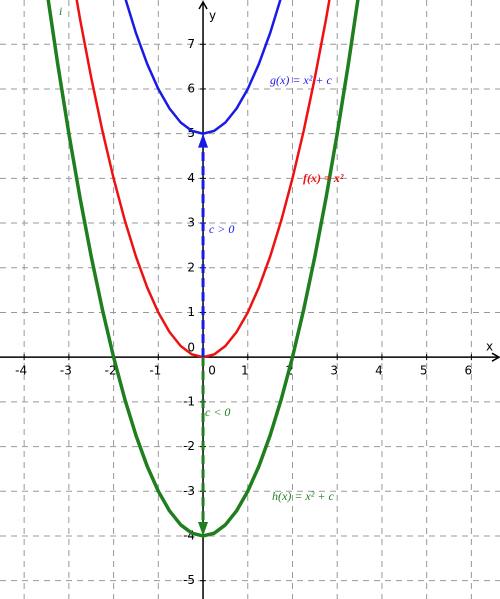  What do you see at coordinates (60, 11) in the screenshot?
I see `annotation: i` at bounding box center [60, 11].